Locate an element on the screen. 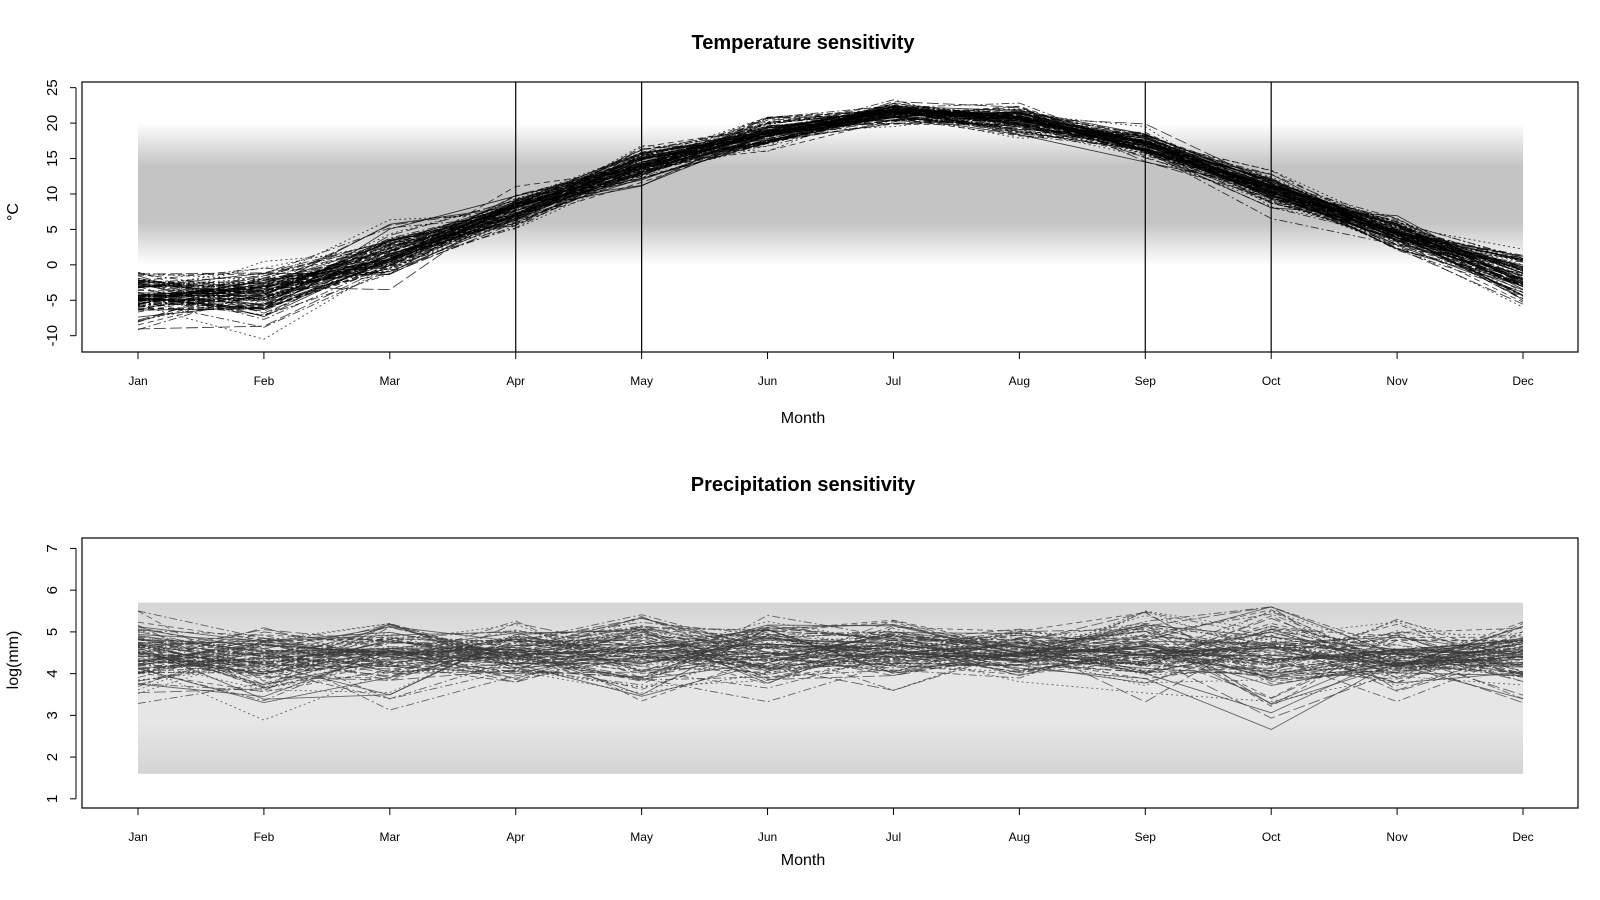 The height and width of the screenshot is (900, 1600). sensitivity-band is located at coordinates (830, 194).